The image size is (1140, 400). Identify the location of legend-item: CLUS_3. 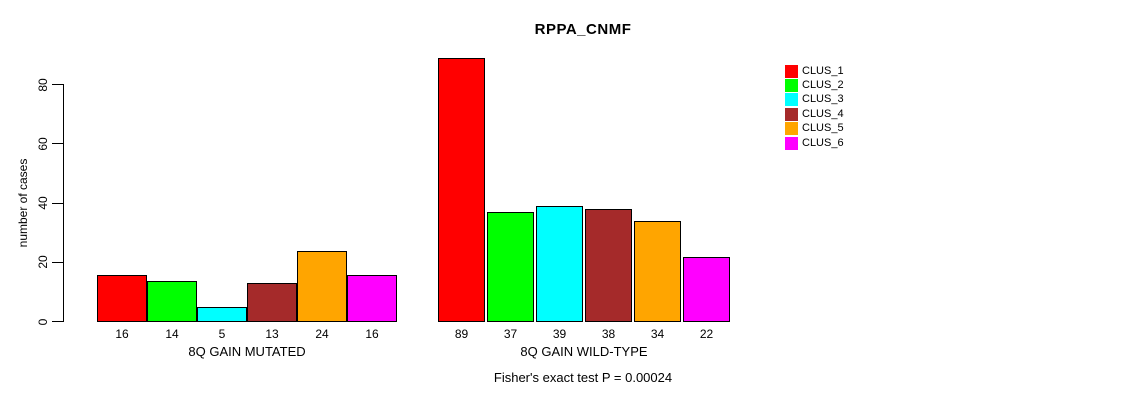
(814, 100).